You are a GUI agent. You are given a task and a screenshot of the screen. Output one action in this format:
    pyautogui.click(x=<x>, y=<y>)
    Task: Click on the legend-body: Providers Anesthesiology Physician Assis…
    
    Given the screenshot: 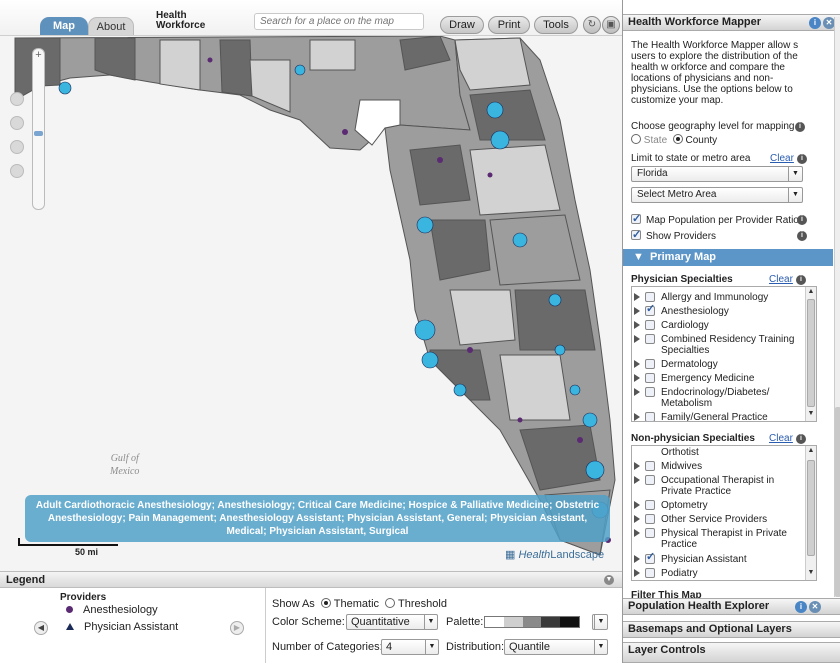 What is the action you would take?
    pyautogui.click(x=133, y=625)
    